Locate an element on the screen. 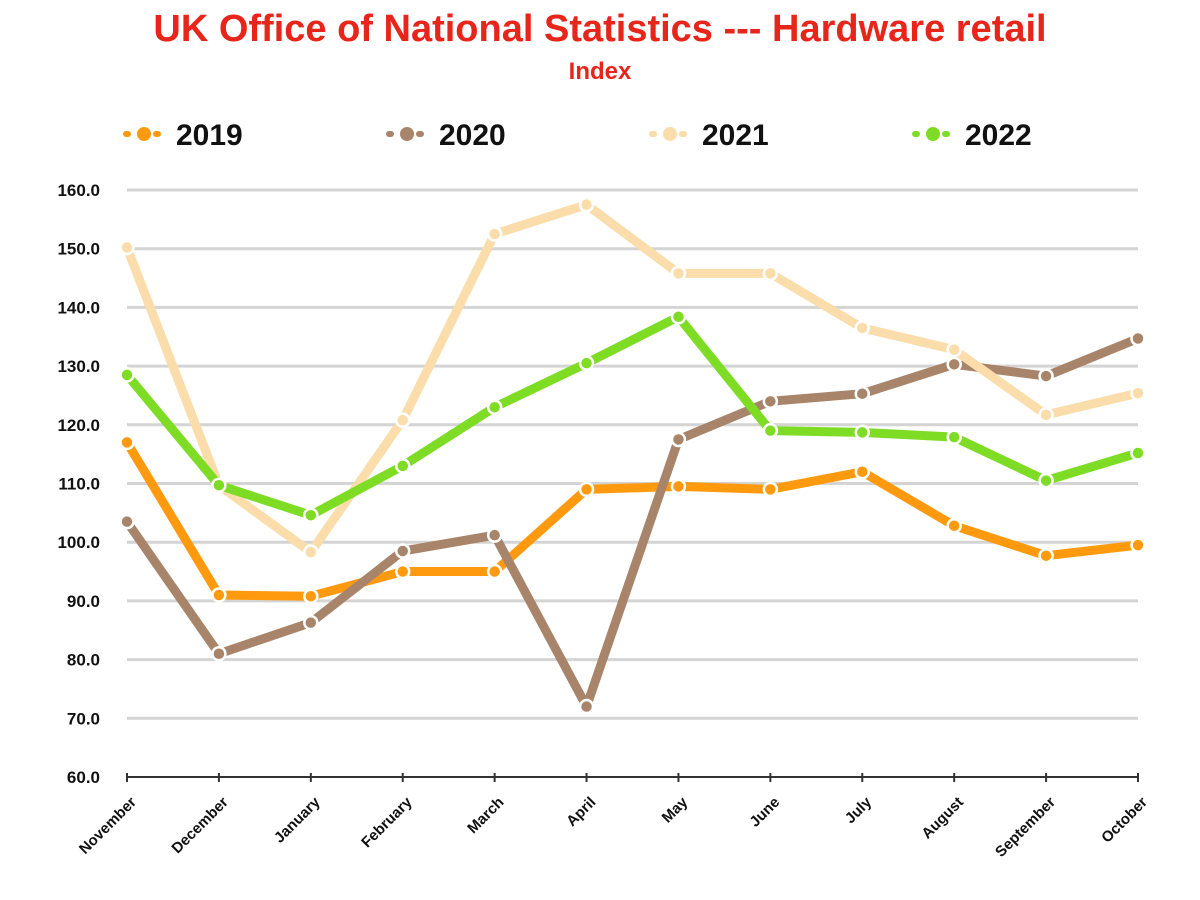 The width and height of the screenshot is (1200, 900). y-tick-label: 80.0 is located at coordinates (83, 660).